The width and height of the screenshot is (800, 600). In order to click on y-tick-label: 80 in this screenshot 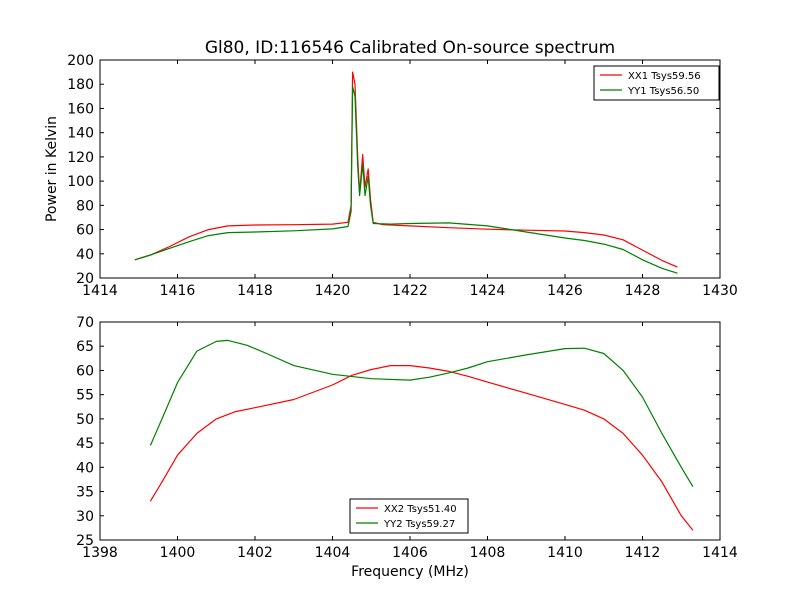, I will do `click(85, 206)`.